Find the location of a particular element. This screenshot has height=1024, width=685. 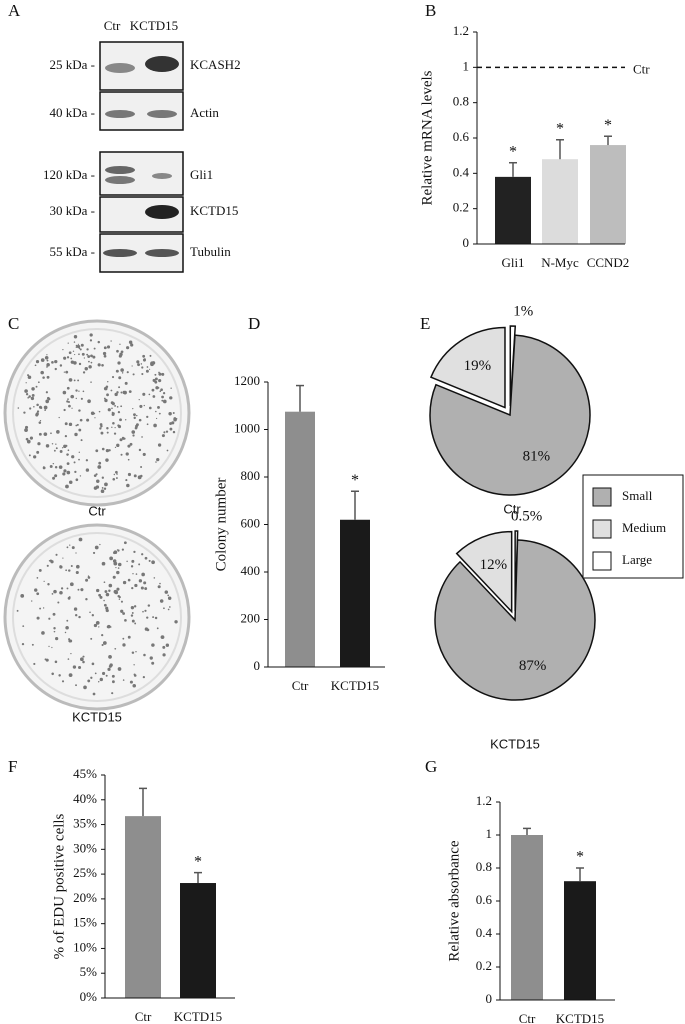

size-label: 40 kDa - is located at coordinates (73, 112).